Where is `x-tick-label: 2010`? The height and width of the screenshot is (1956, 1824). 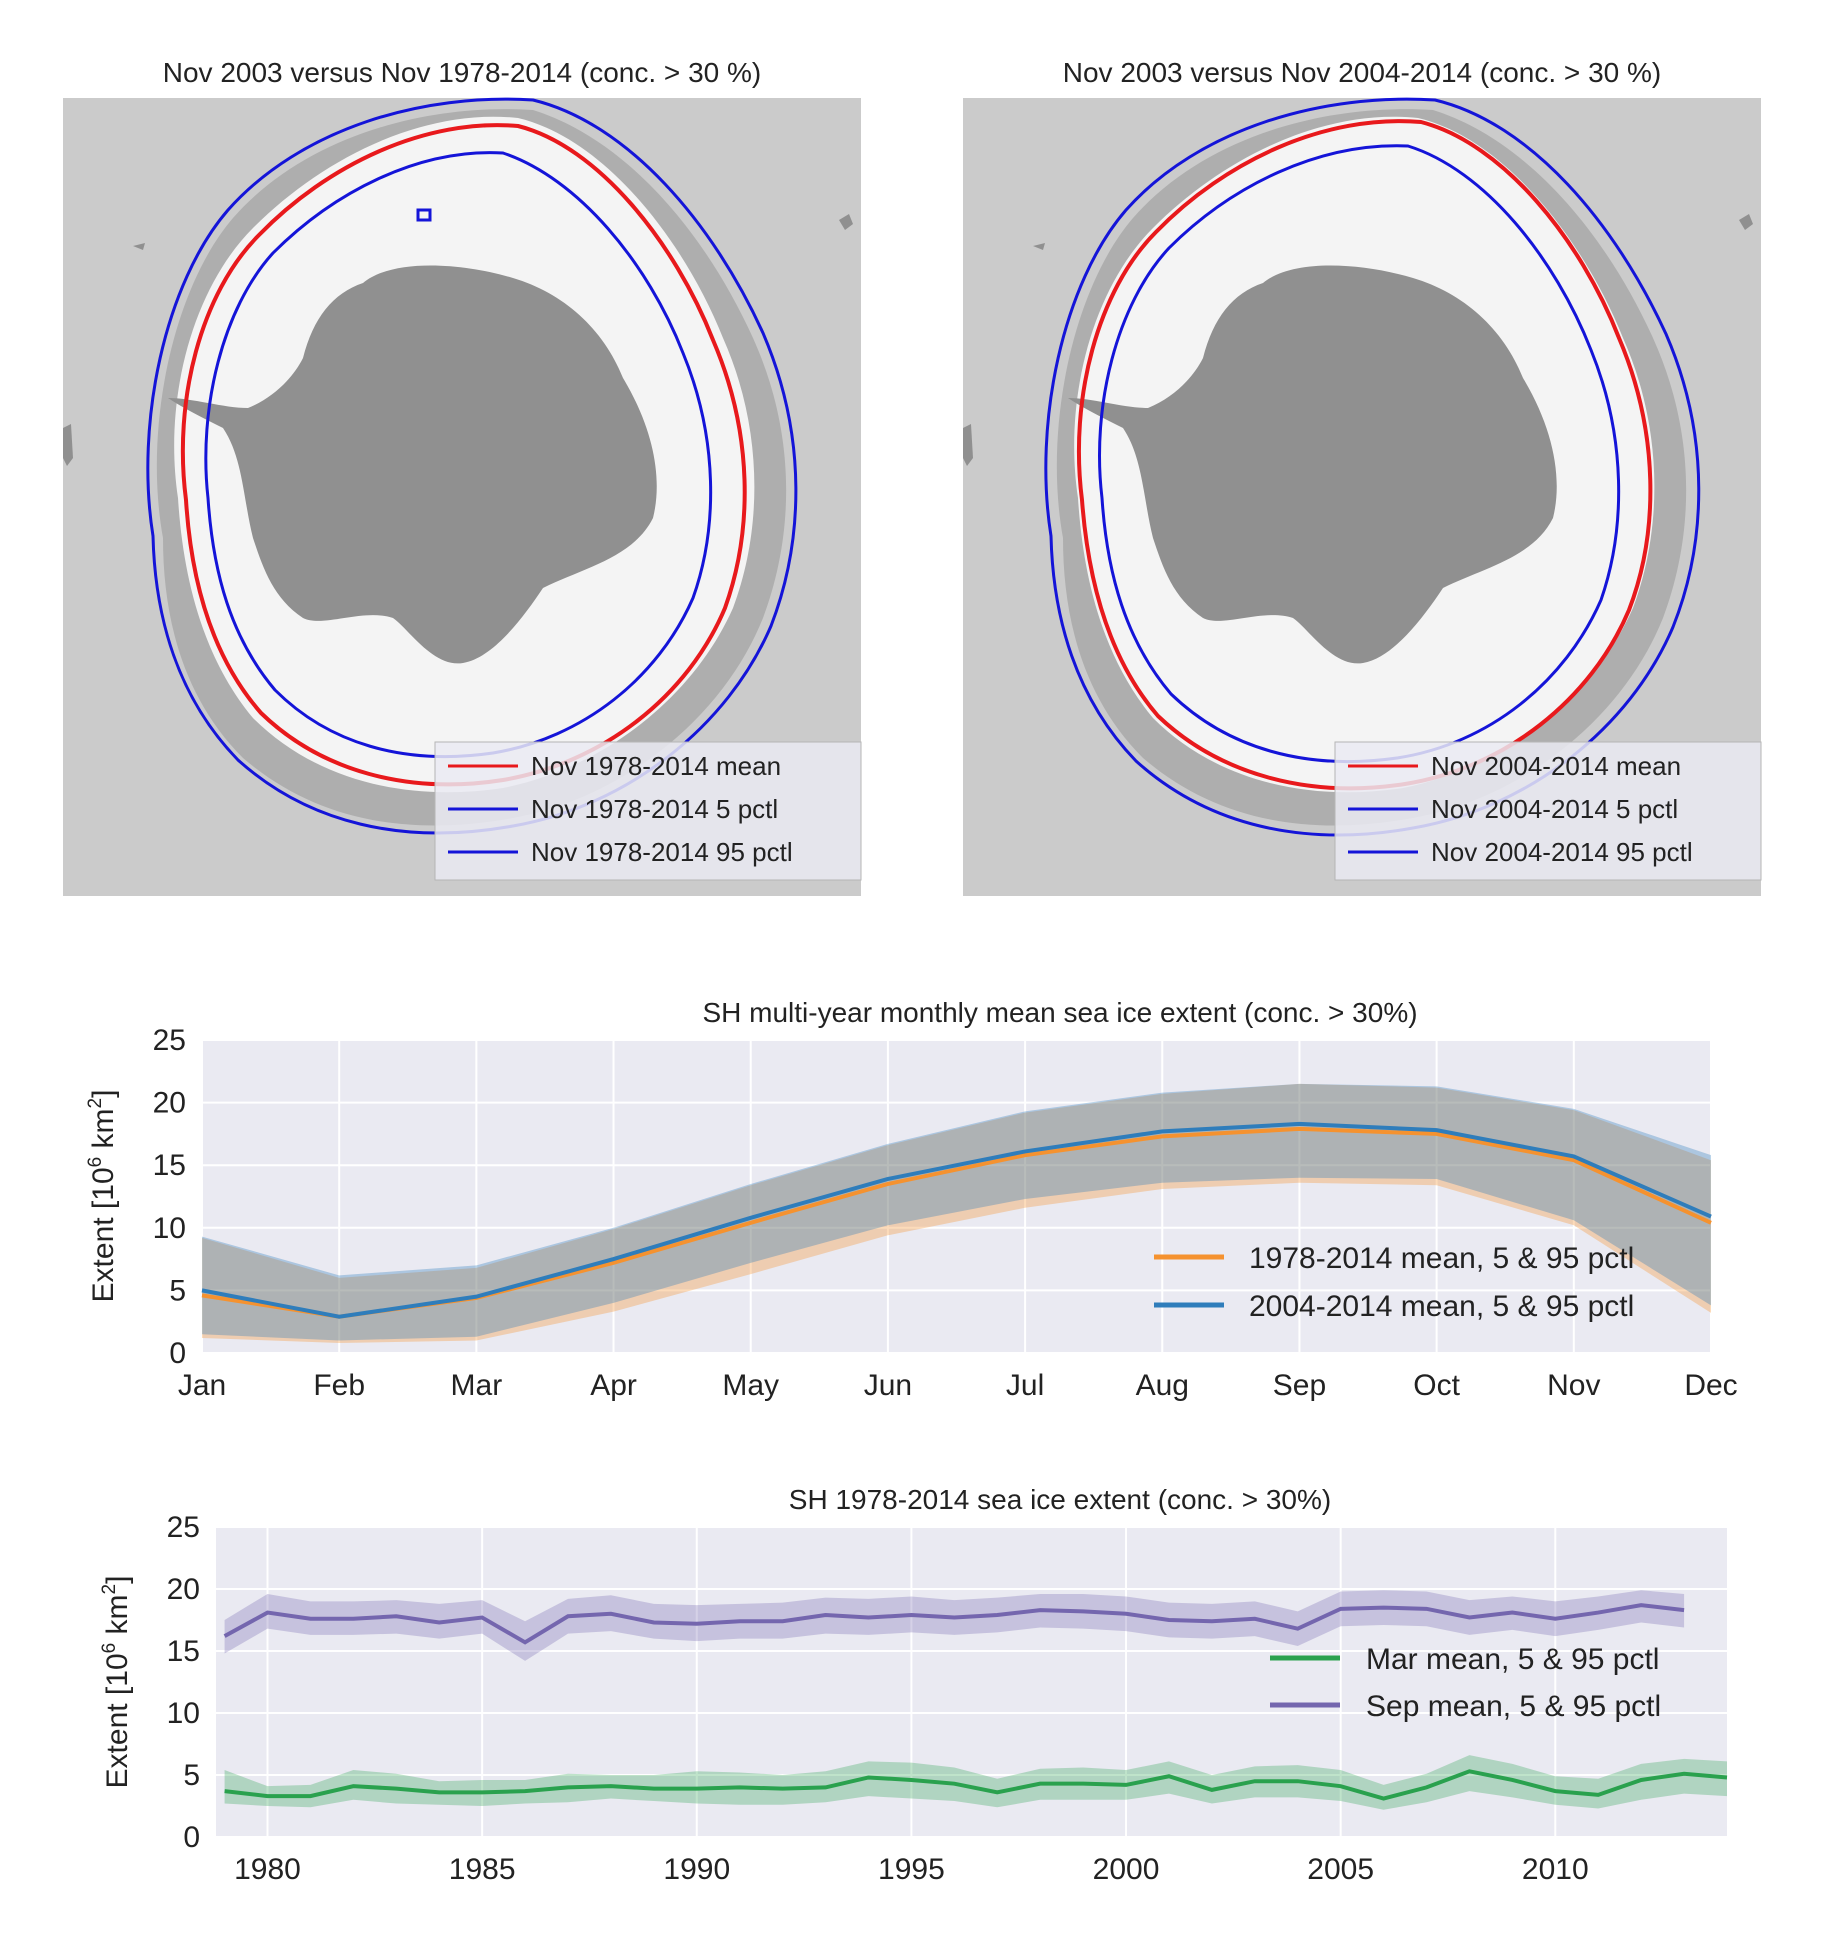 x-tick-label: 2010 is located at coordinates (1555, 1869).